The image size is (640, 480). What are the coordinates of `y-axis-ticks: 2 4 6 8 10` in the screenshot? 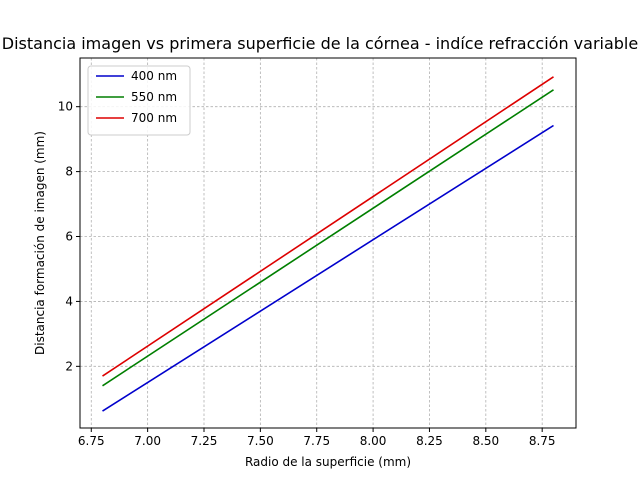 It's located at (69, 236).